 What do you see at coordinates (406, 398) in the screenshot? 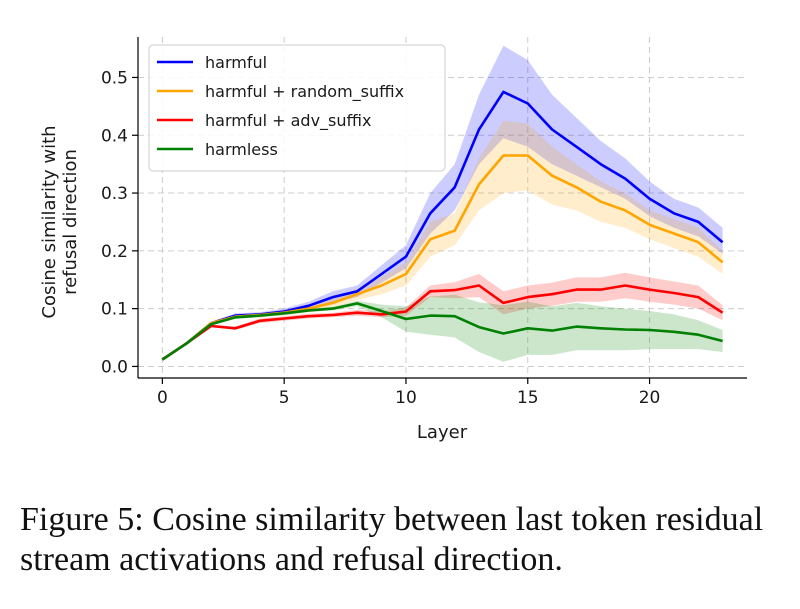
I see `x-tick-label: 10` at bounding box center [406, 398].